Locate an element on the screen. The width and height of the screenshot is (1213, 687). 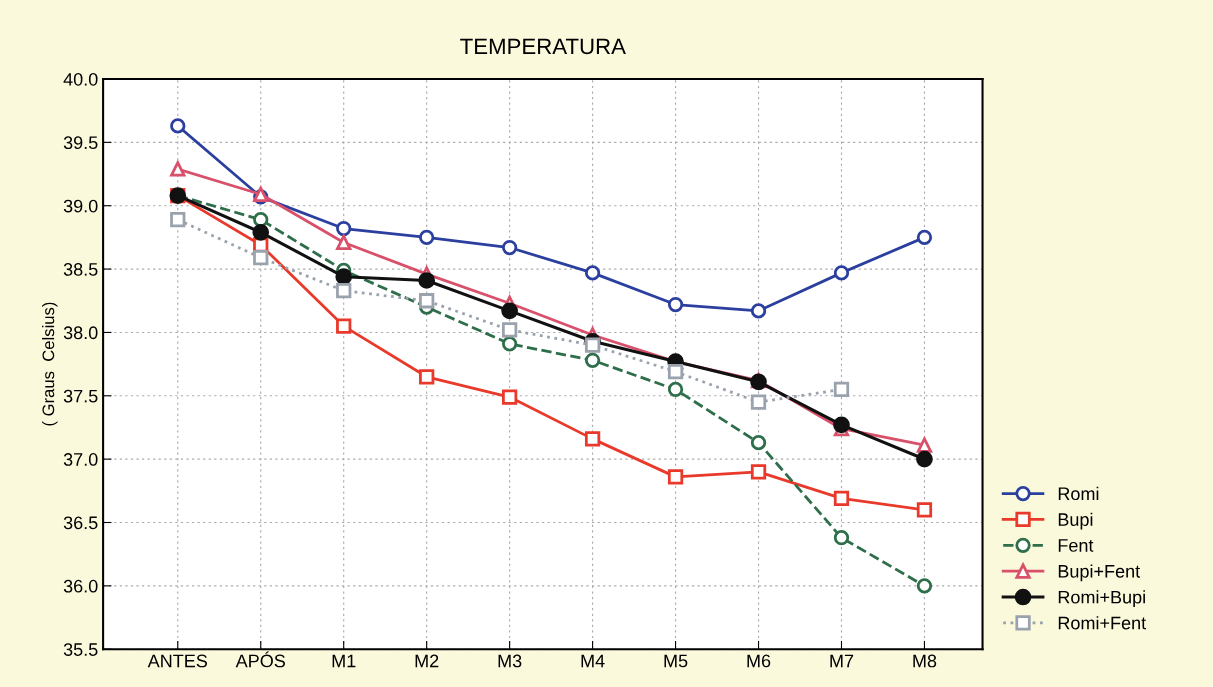
x-tick-label: M8 is located at coordinates (925, 661).